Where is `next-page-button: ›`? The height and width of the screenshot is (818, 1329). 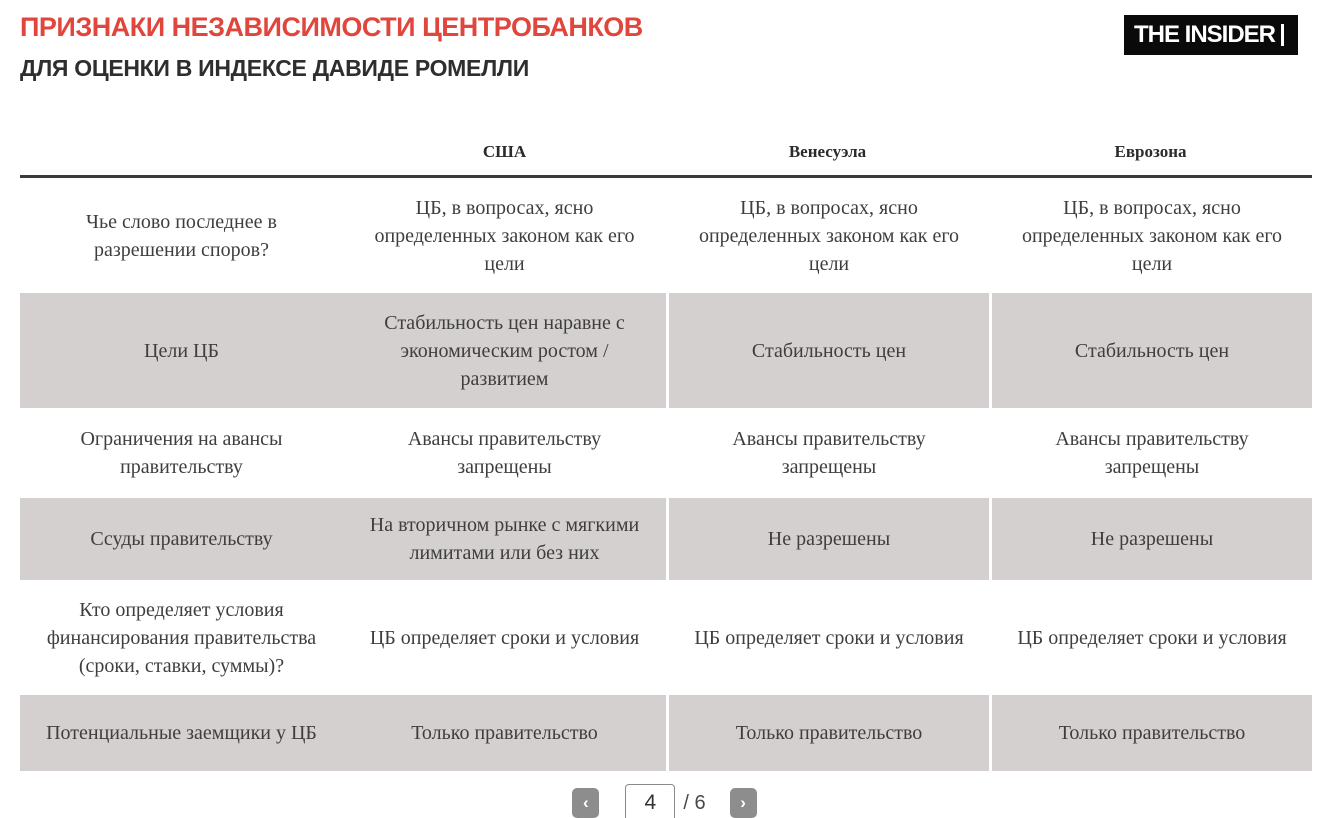 next-page-button: › is located at coordinates (743, 803).